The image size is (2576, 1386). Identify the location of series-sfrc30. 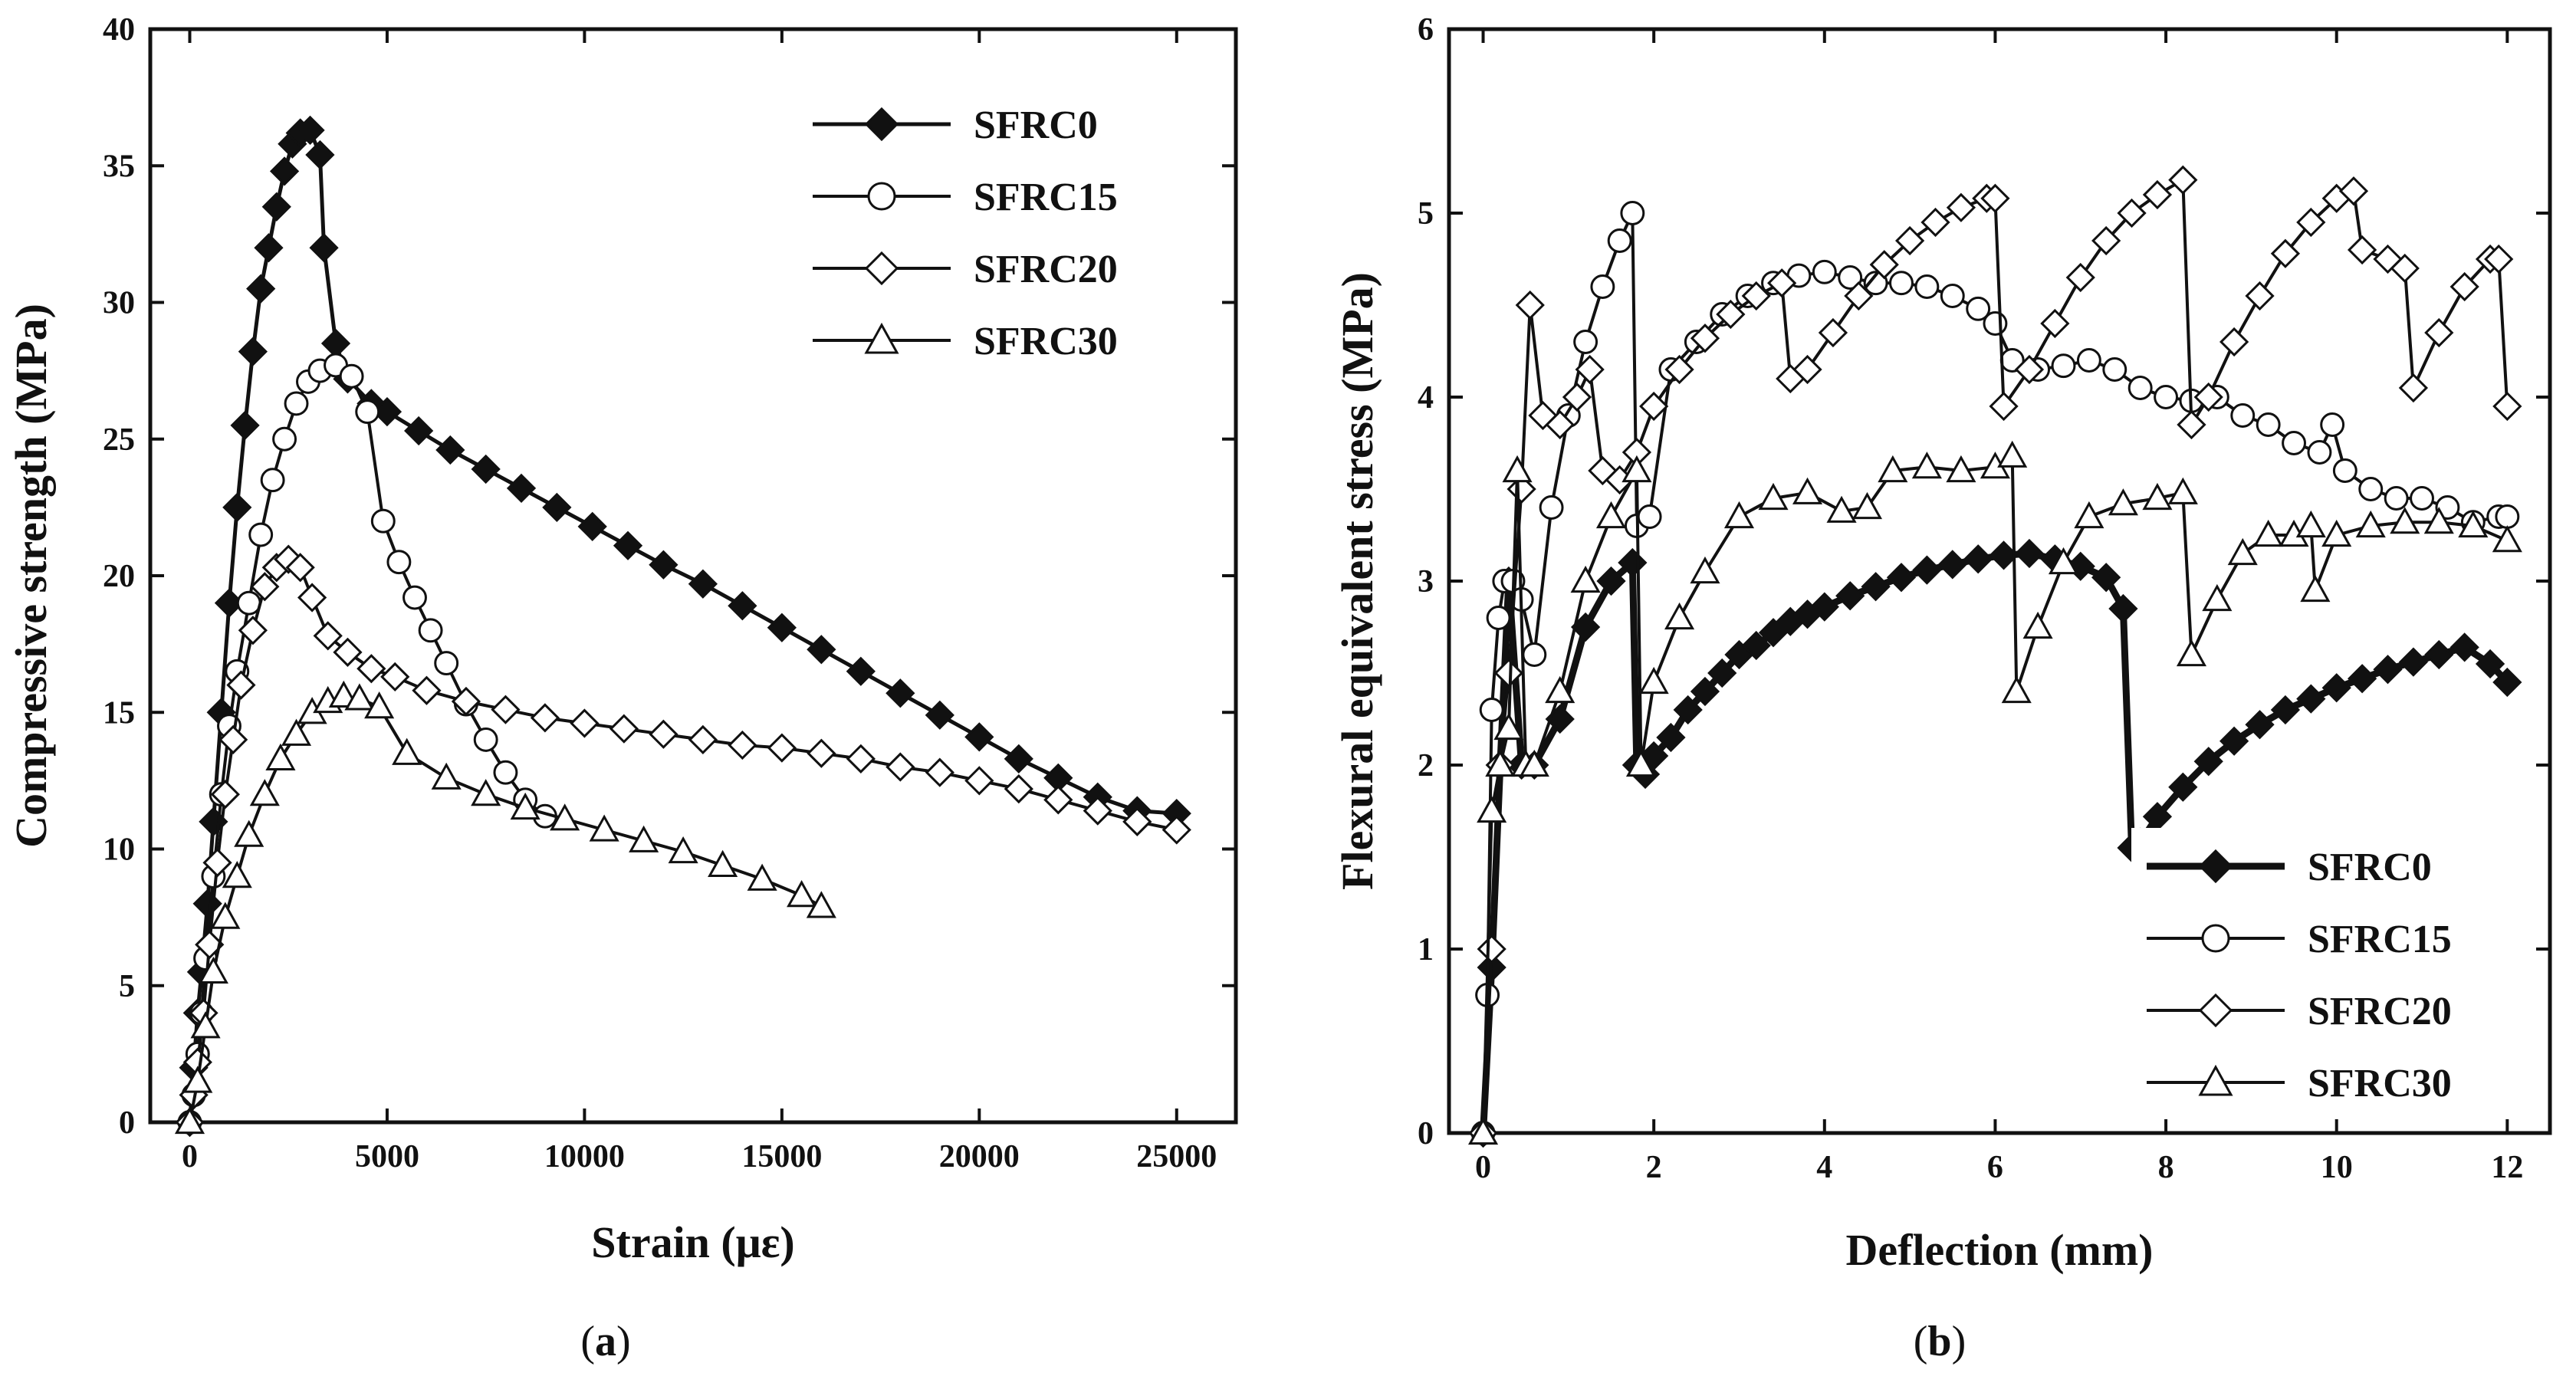
(505, 907).